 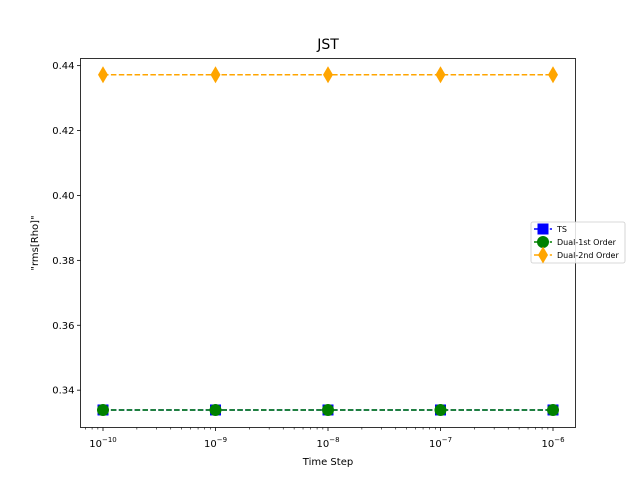 What do you see at coordinates (327, 443) in the screenshot?
I see `x-tick-label: 10⁻⁸` at bounding box center [327, 443].